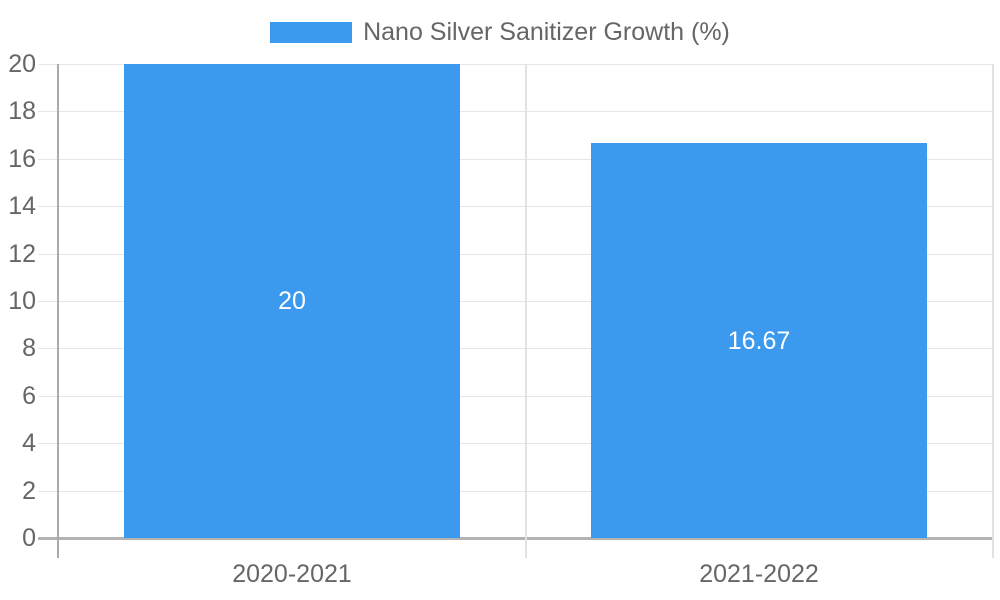 The image size is (1000, 600). I want to click on x-axis-tick-label: 2020-2021, so click(292, 574).